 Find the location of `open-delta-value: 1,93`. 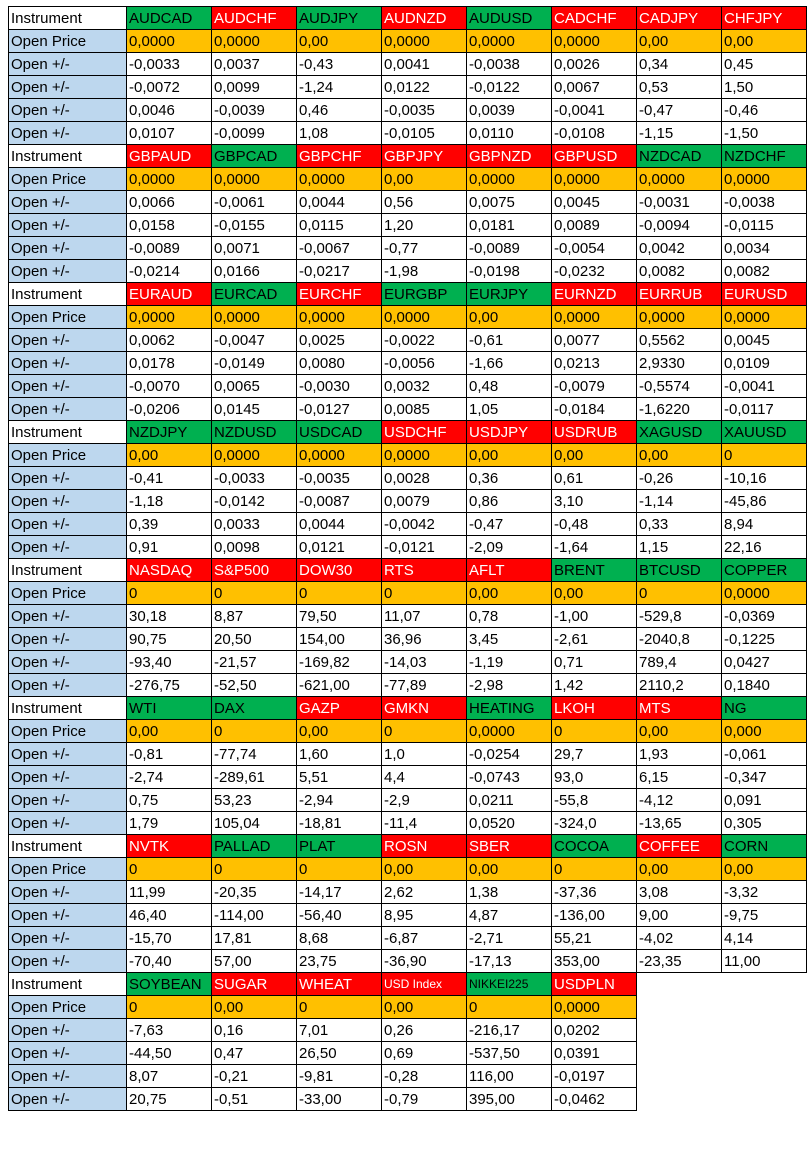

open-delta-value: 1,93 is located at coordinates (679, 754).